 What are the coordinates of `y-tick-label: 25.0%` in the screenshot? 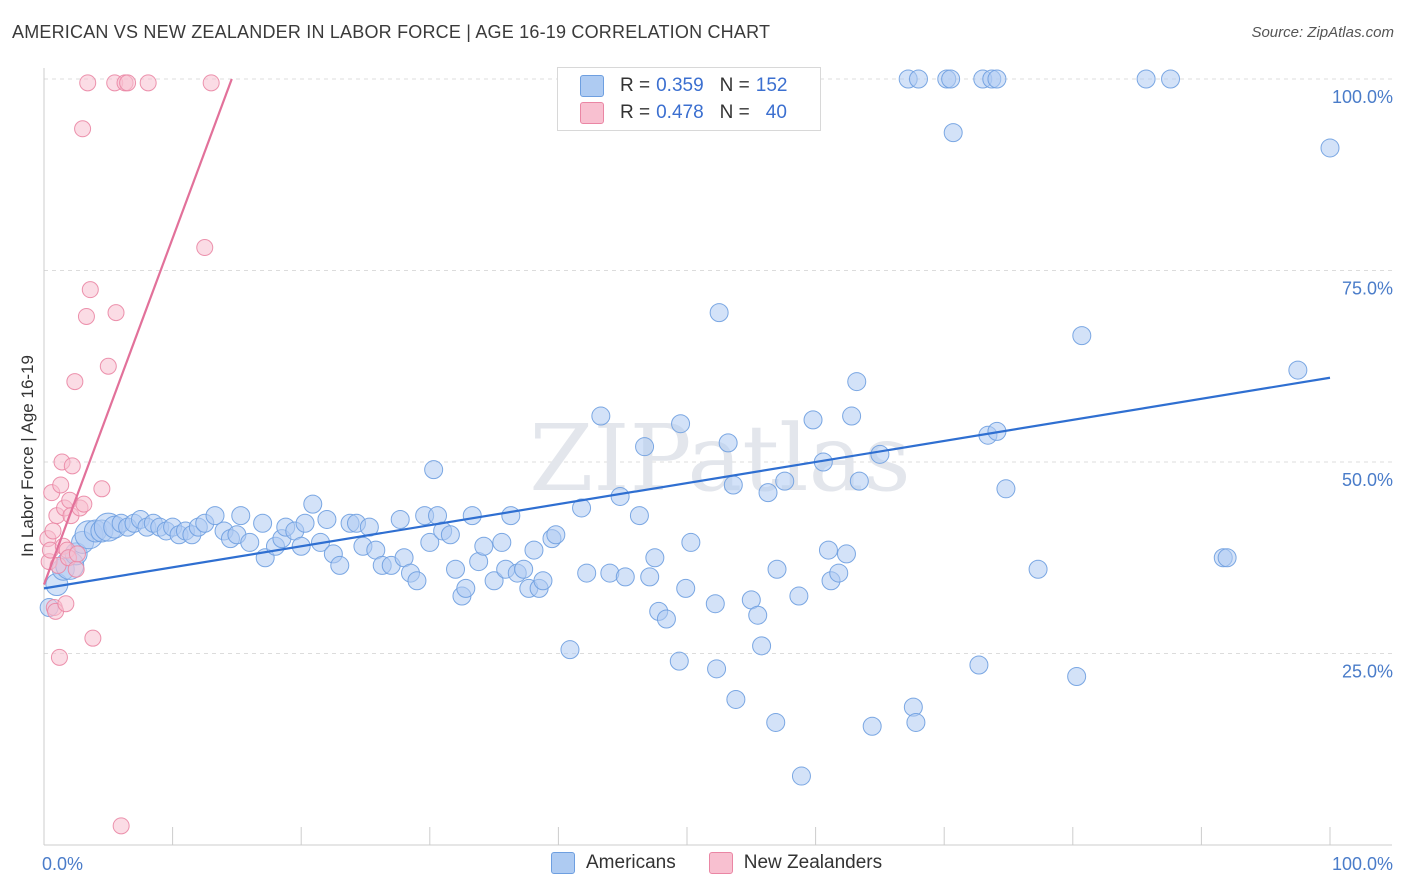 It's located at (1367, 672).